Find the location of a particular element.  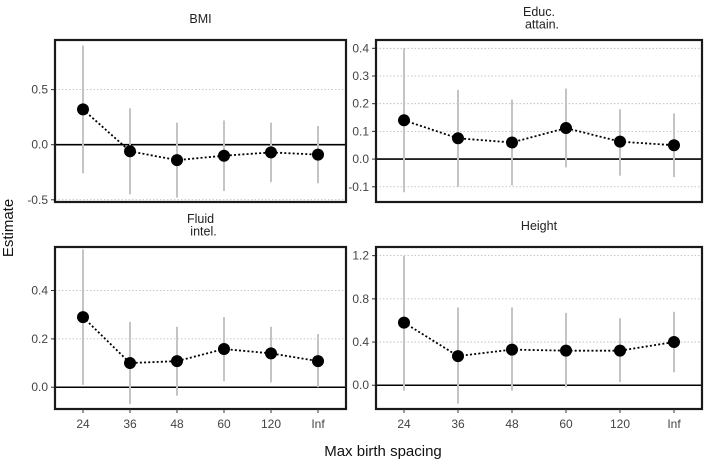

y-tick-label: -0.5 is located at coordinates (37, 200).